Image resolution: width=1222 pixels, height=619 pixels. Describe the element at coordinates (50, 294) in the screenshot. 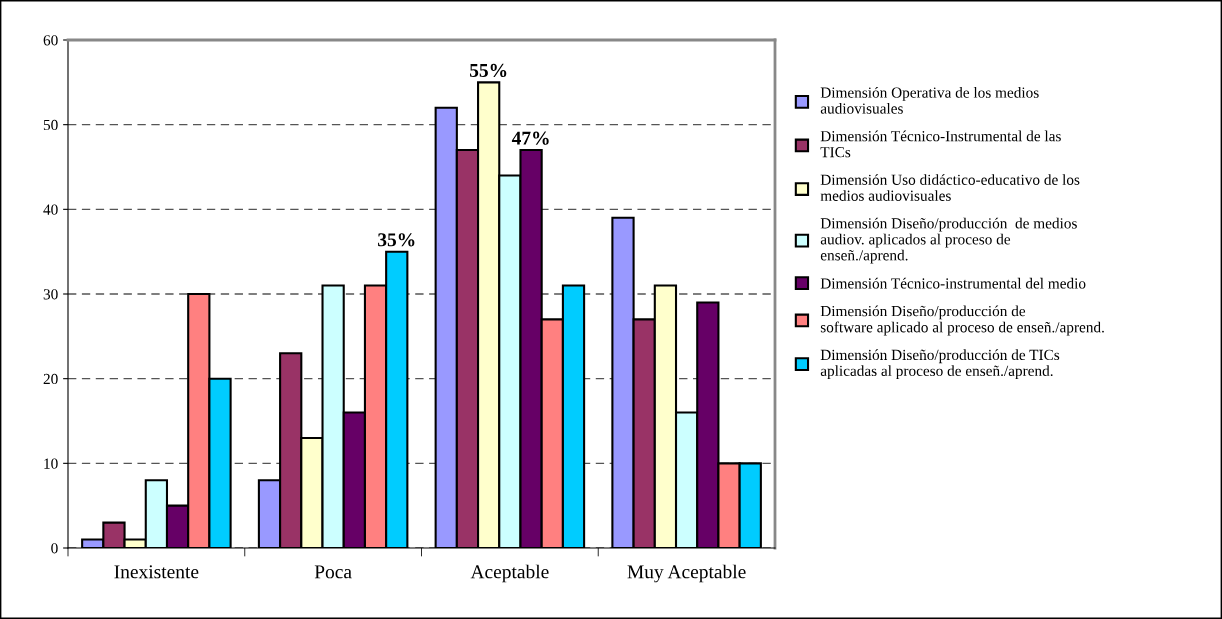

I see `y-tick-label: 30` at that location.